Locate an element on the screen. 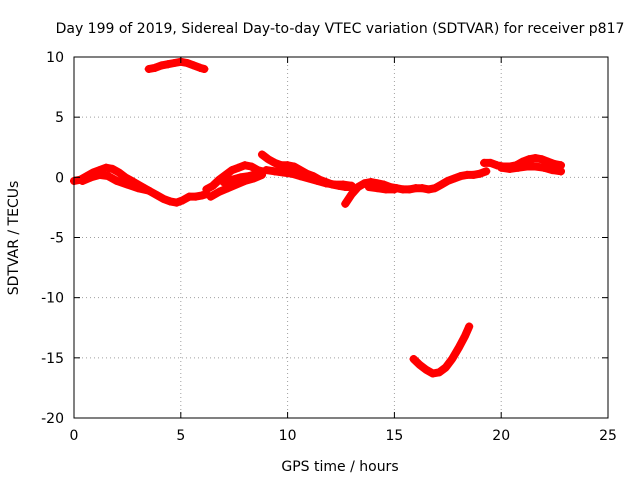 This screenshot has width=640, height=480. x-tick-label: 0 is located at coordinates (74, 436).